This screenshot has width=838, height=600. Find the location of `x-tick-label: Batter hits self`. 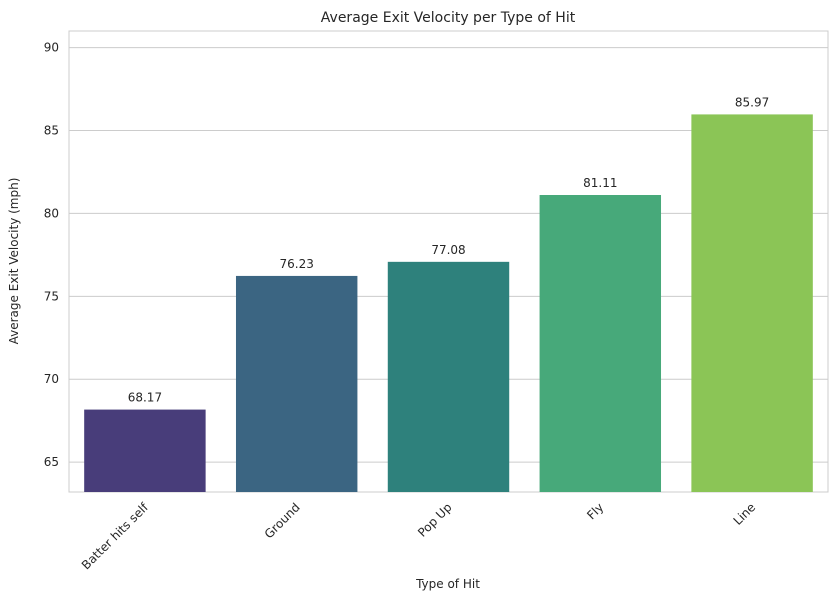

x-tick-label: Batter hits self is located at coordinates (115, 536).